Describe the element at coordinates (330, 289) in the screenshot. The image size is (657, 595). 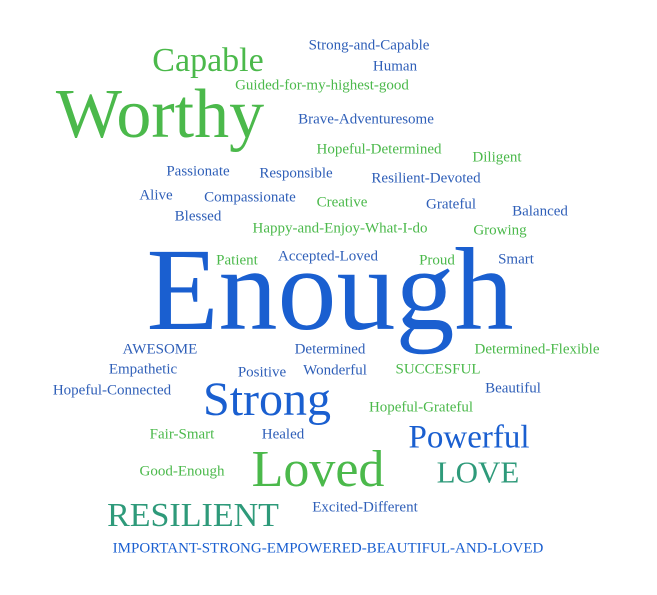
I see `word-enough: Enough` at that location.